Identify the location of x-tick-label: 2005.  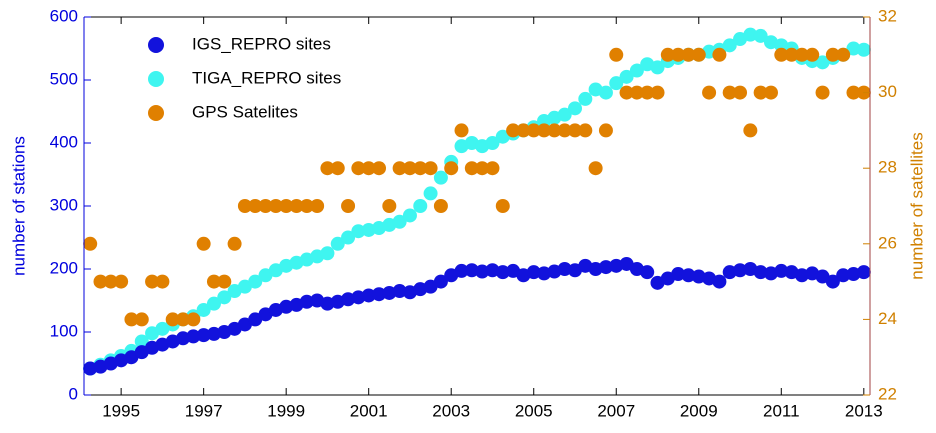
(534, 410).